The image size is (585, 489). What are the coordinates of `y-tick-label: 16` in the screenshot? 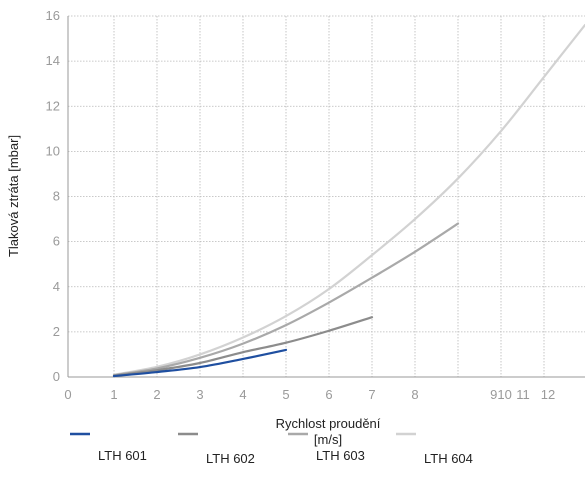 It's located at (53, 15).